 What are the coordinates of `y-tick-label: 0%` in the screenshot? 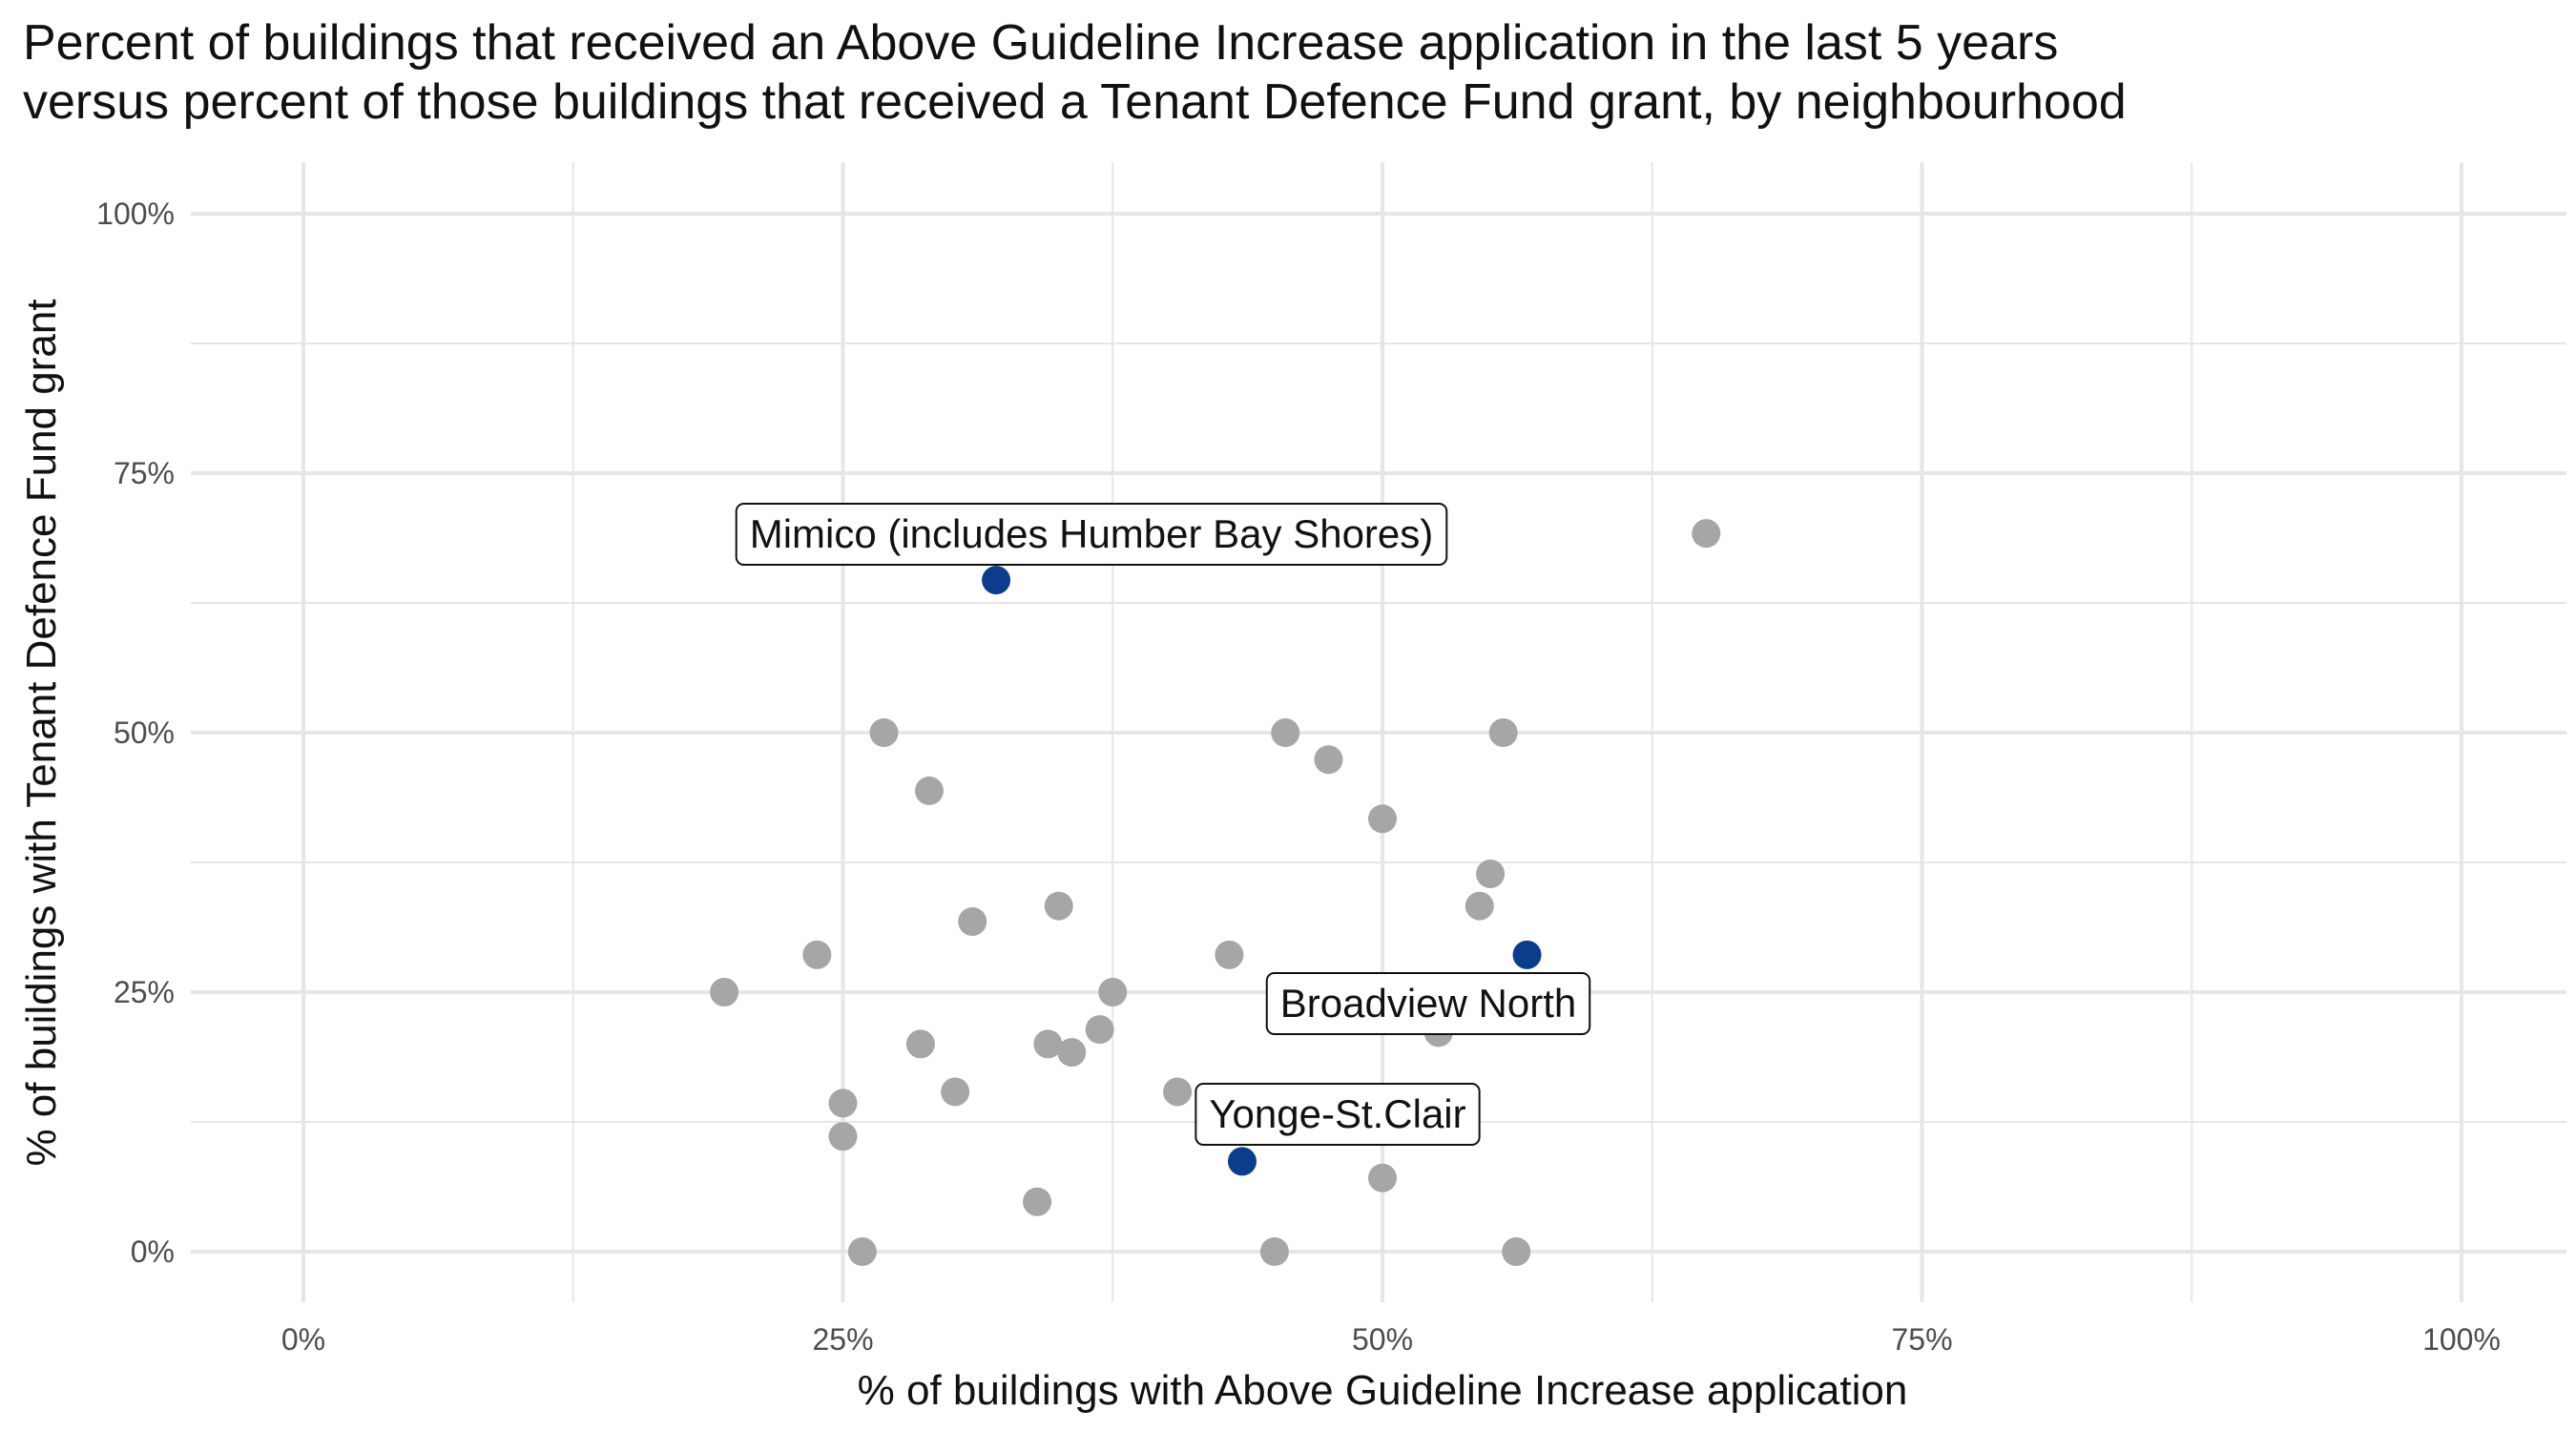 It's located at (153, 1251).